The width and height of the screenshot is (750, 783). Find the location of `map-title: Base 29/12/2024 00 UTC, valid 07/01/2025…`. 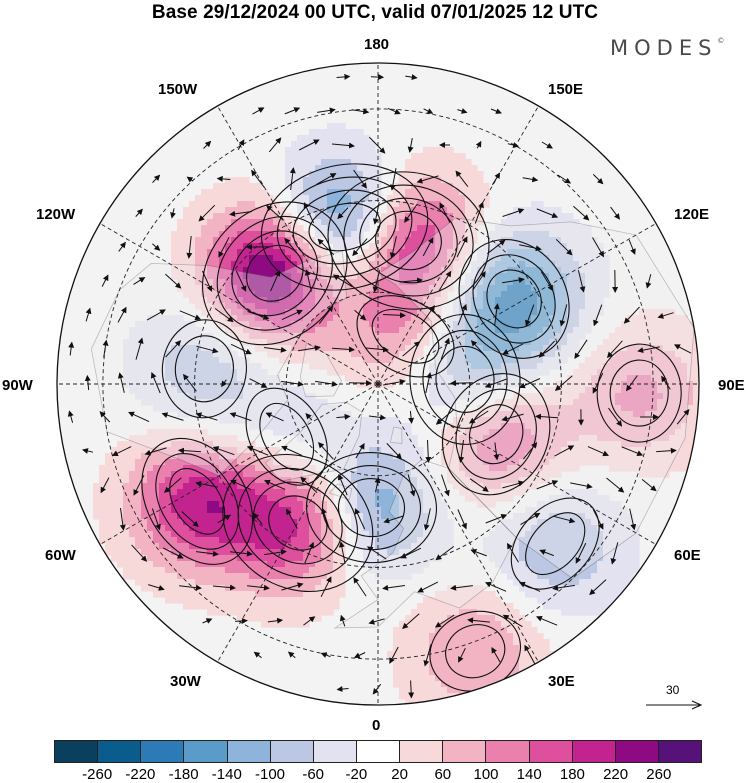

map-title: Base 29/12/2024 00 UTC, valid 07/01/2025… is located at coordinates (375, 12).